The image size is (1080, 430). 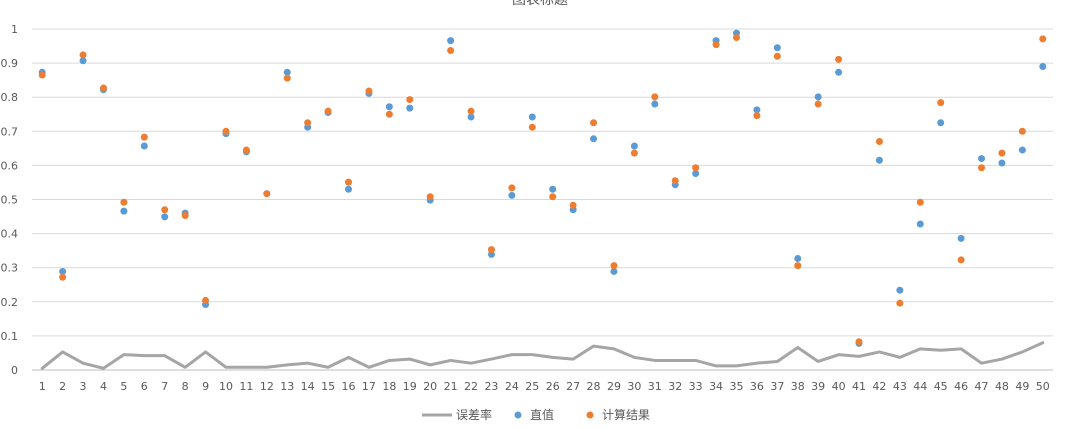 What do you see at coordinates (512, 386) in the screenshot?
I see `x-tick-label: 24` at bounding box center [512, 386].